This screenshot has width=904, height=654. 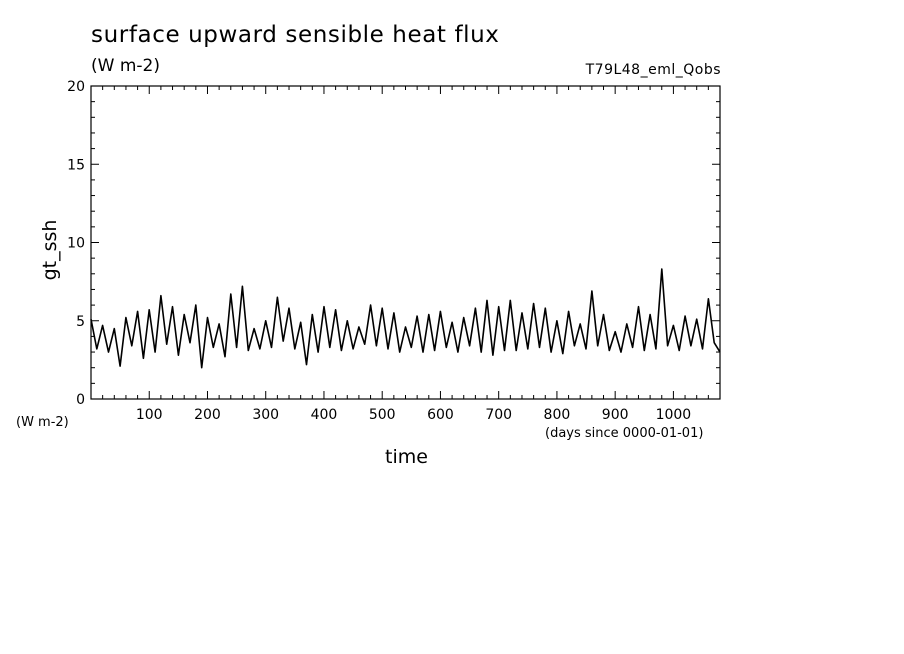 What do you see at coordinates (624, 433) in the screenshot?
I see `x-axis-units: (days since 0000-01-01)` at bounding box center [624, 433].